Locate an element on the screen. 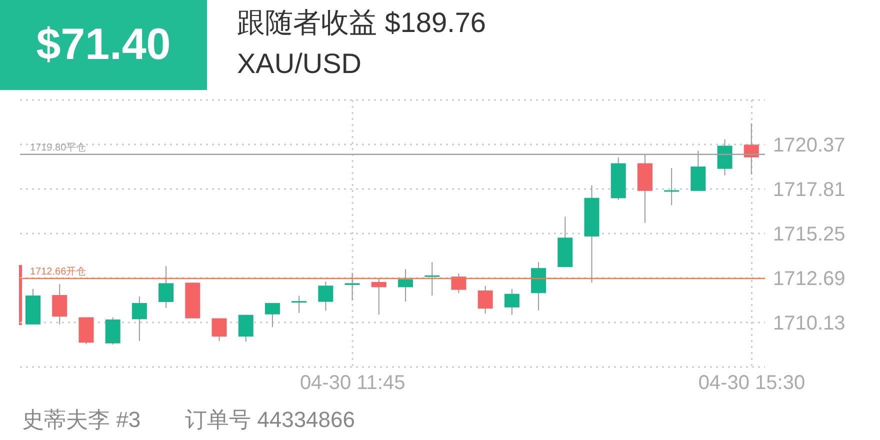  text: $71.40 is located at coordinates (103, 45).